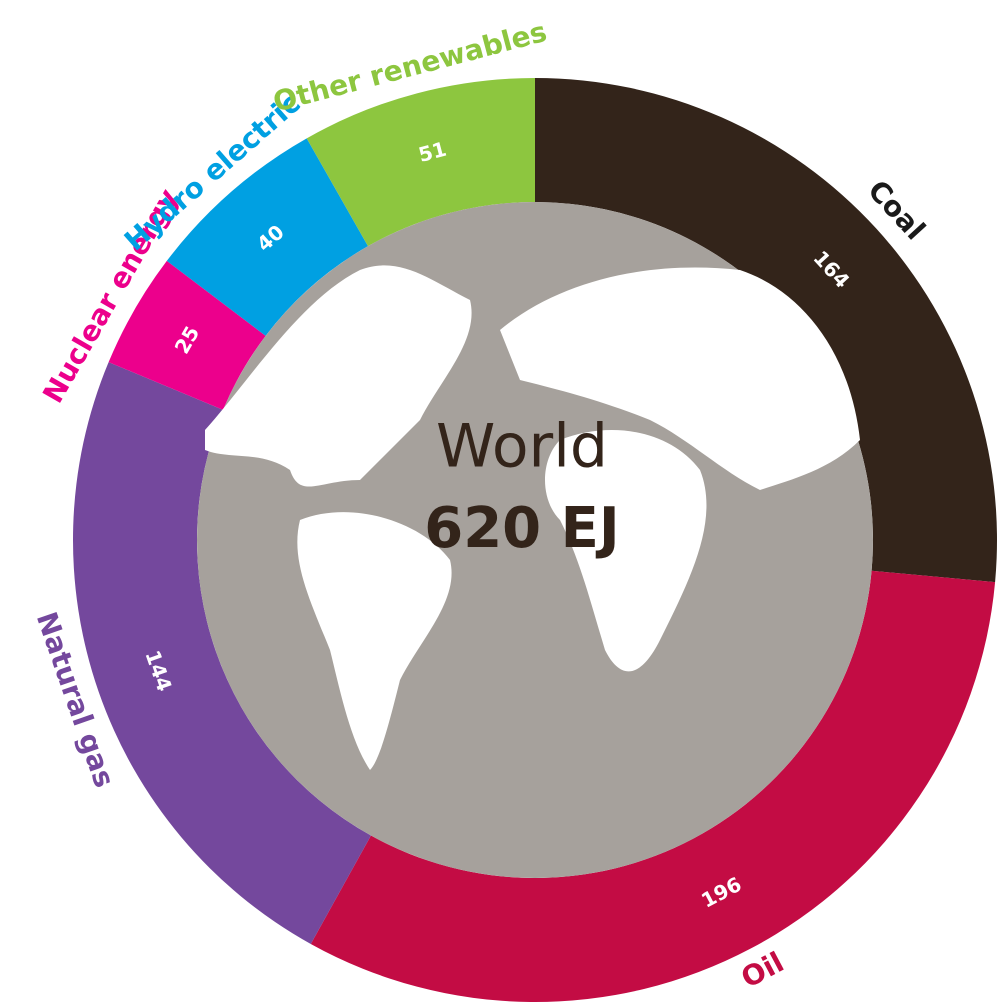 The image size is (1000, 1002). I want to click on center-label: 620 EJ, so click(521, 528).